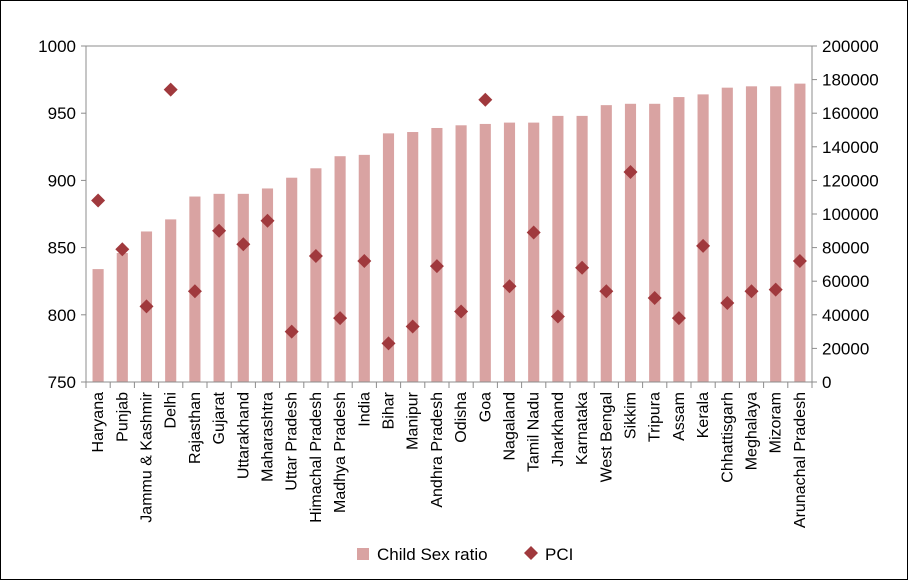 The image size is (908, 580). I want to click on pci-marker-madhya-pradesh, so click(340, 318).